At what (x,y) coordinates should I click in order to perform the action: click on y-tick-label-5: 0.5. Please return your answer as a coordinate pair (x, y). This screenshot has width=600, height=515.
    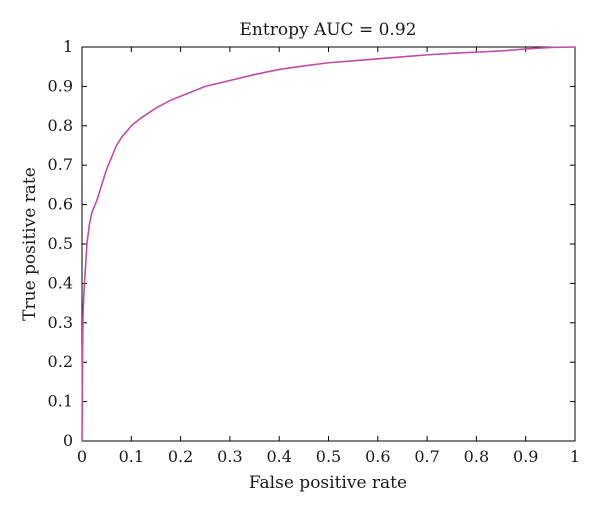
    Looking at the image, I should click on (60, 243).